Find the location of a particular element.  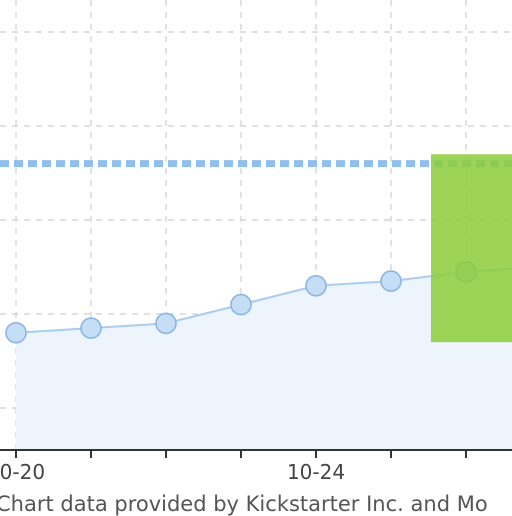

x-axis-tick-label: 10-20 is located at coordinates (22, 472).